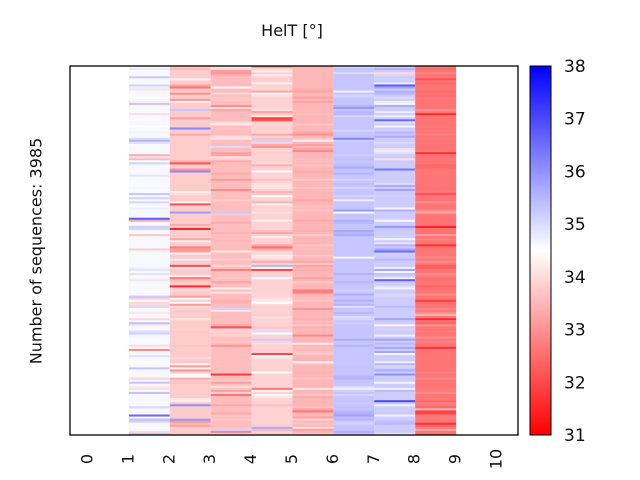 This screenshot has height=480, width=640. What do you see at coordinates (250, 459) in the screenshot?
I see `x-tick-label: 4` at bounding box center [250, 459].